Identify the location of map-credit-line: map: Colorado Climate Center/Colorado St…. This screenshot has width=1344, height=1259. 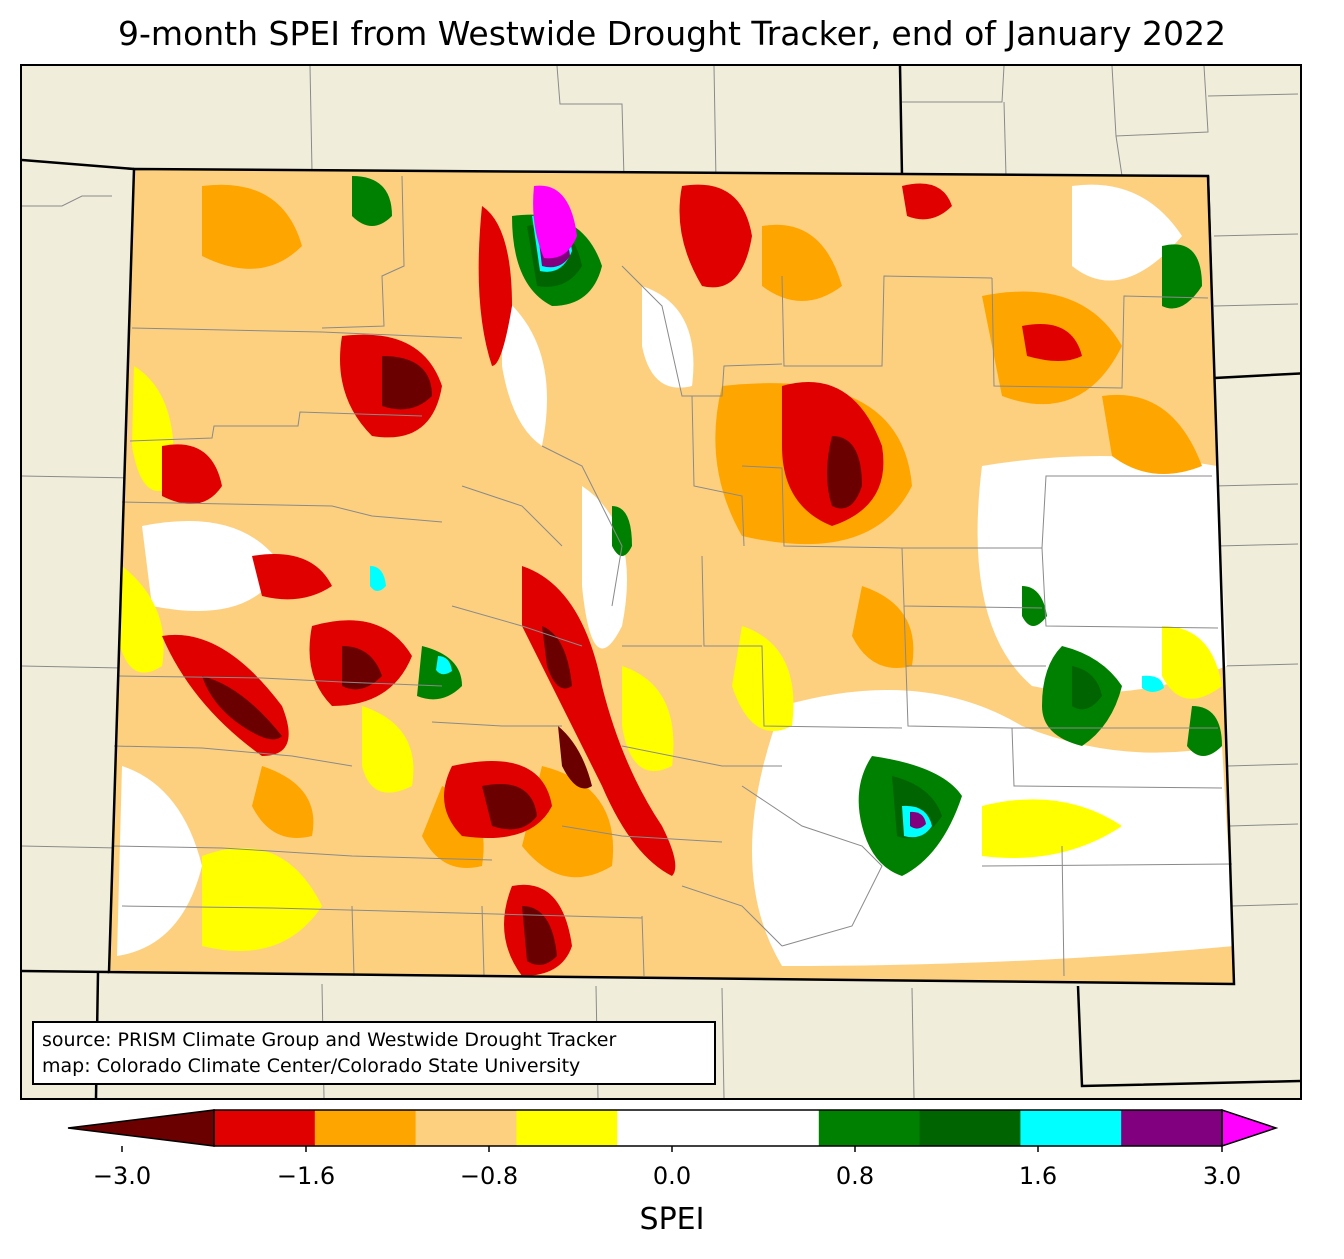
(311, 1066).